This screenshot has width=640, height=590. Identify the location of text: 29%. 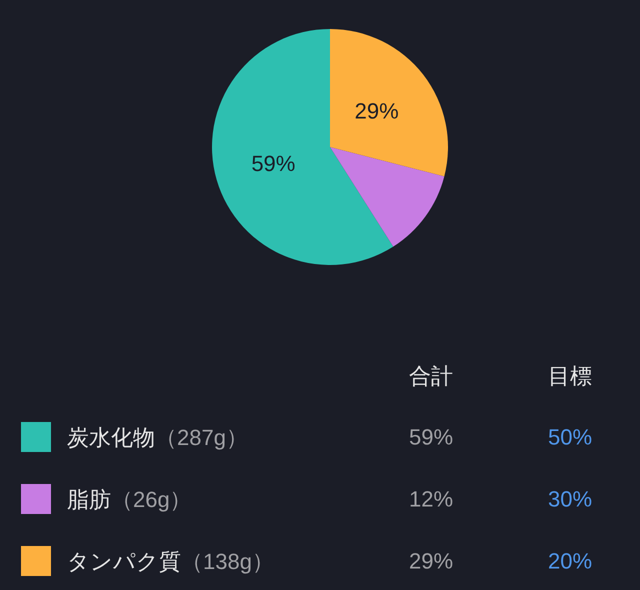
(431, 561).